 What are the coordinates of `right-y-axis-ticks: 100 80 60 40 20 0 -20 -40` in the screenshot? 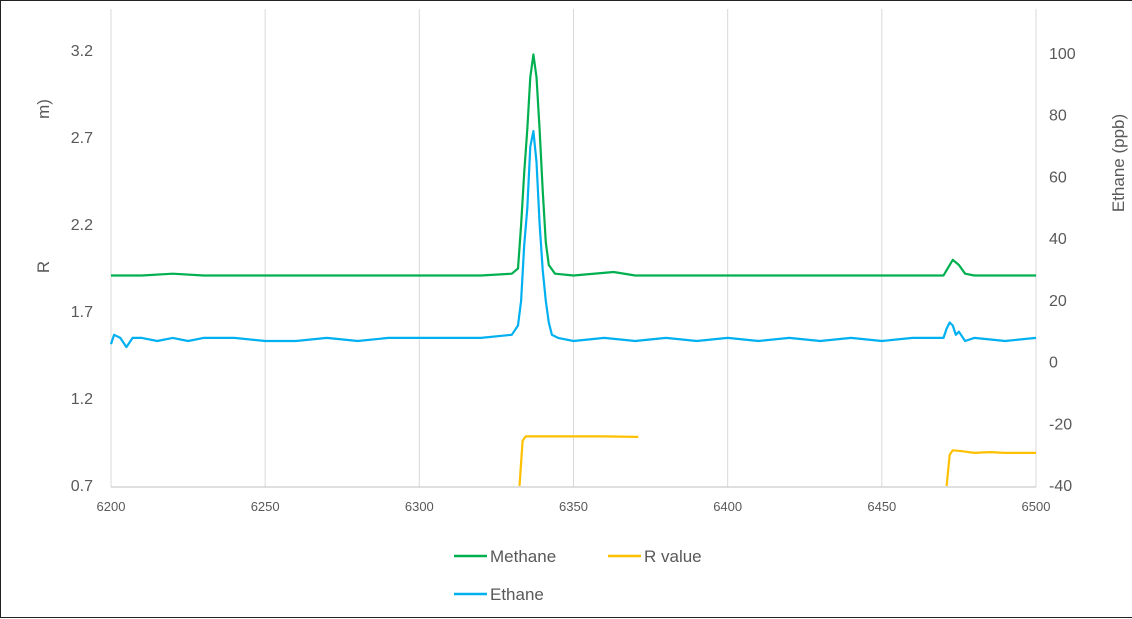 It's located at (1062, 270).